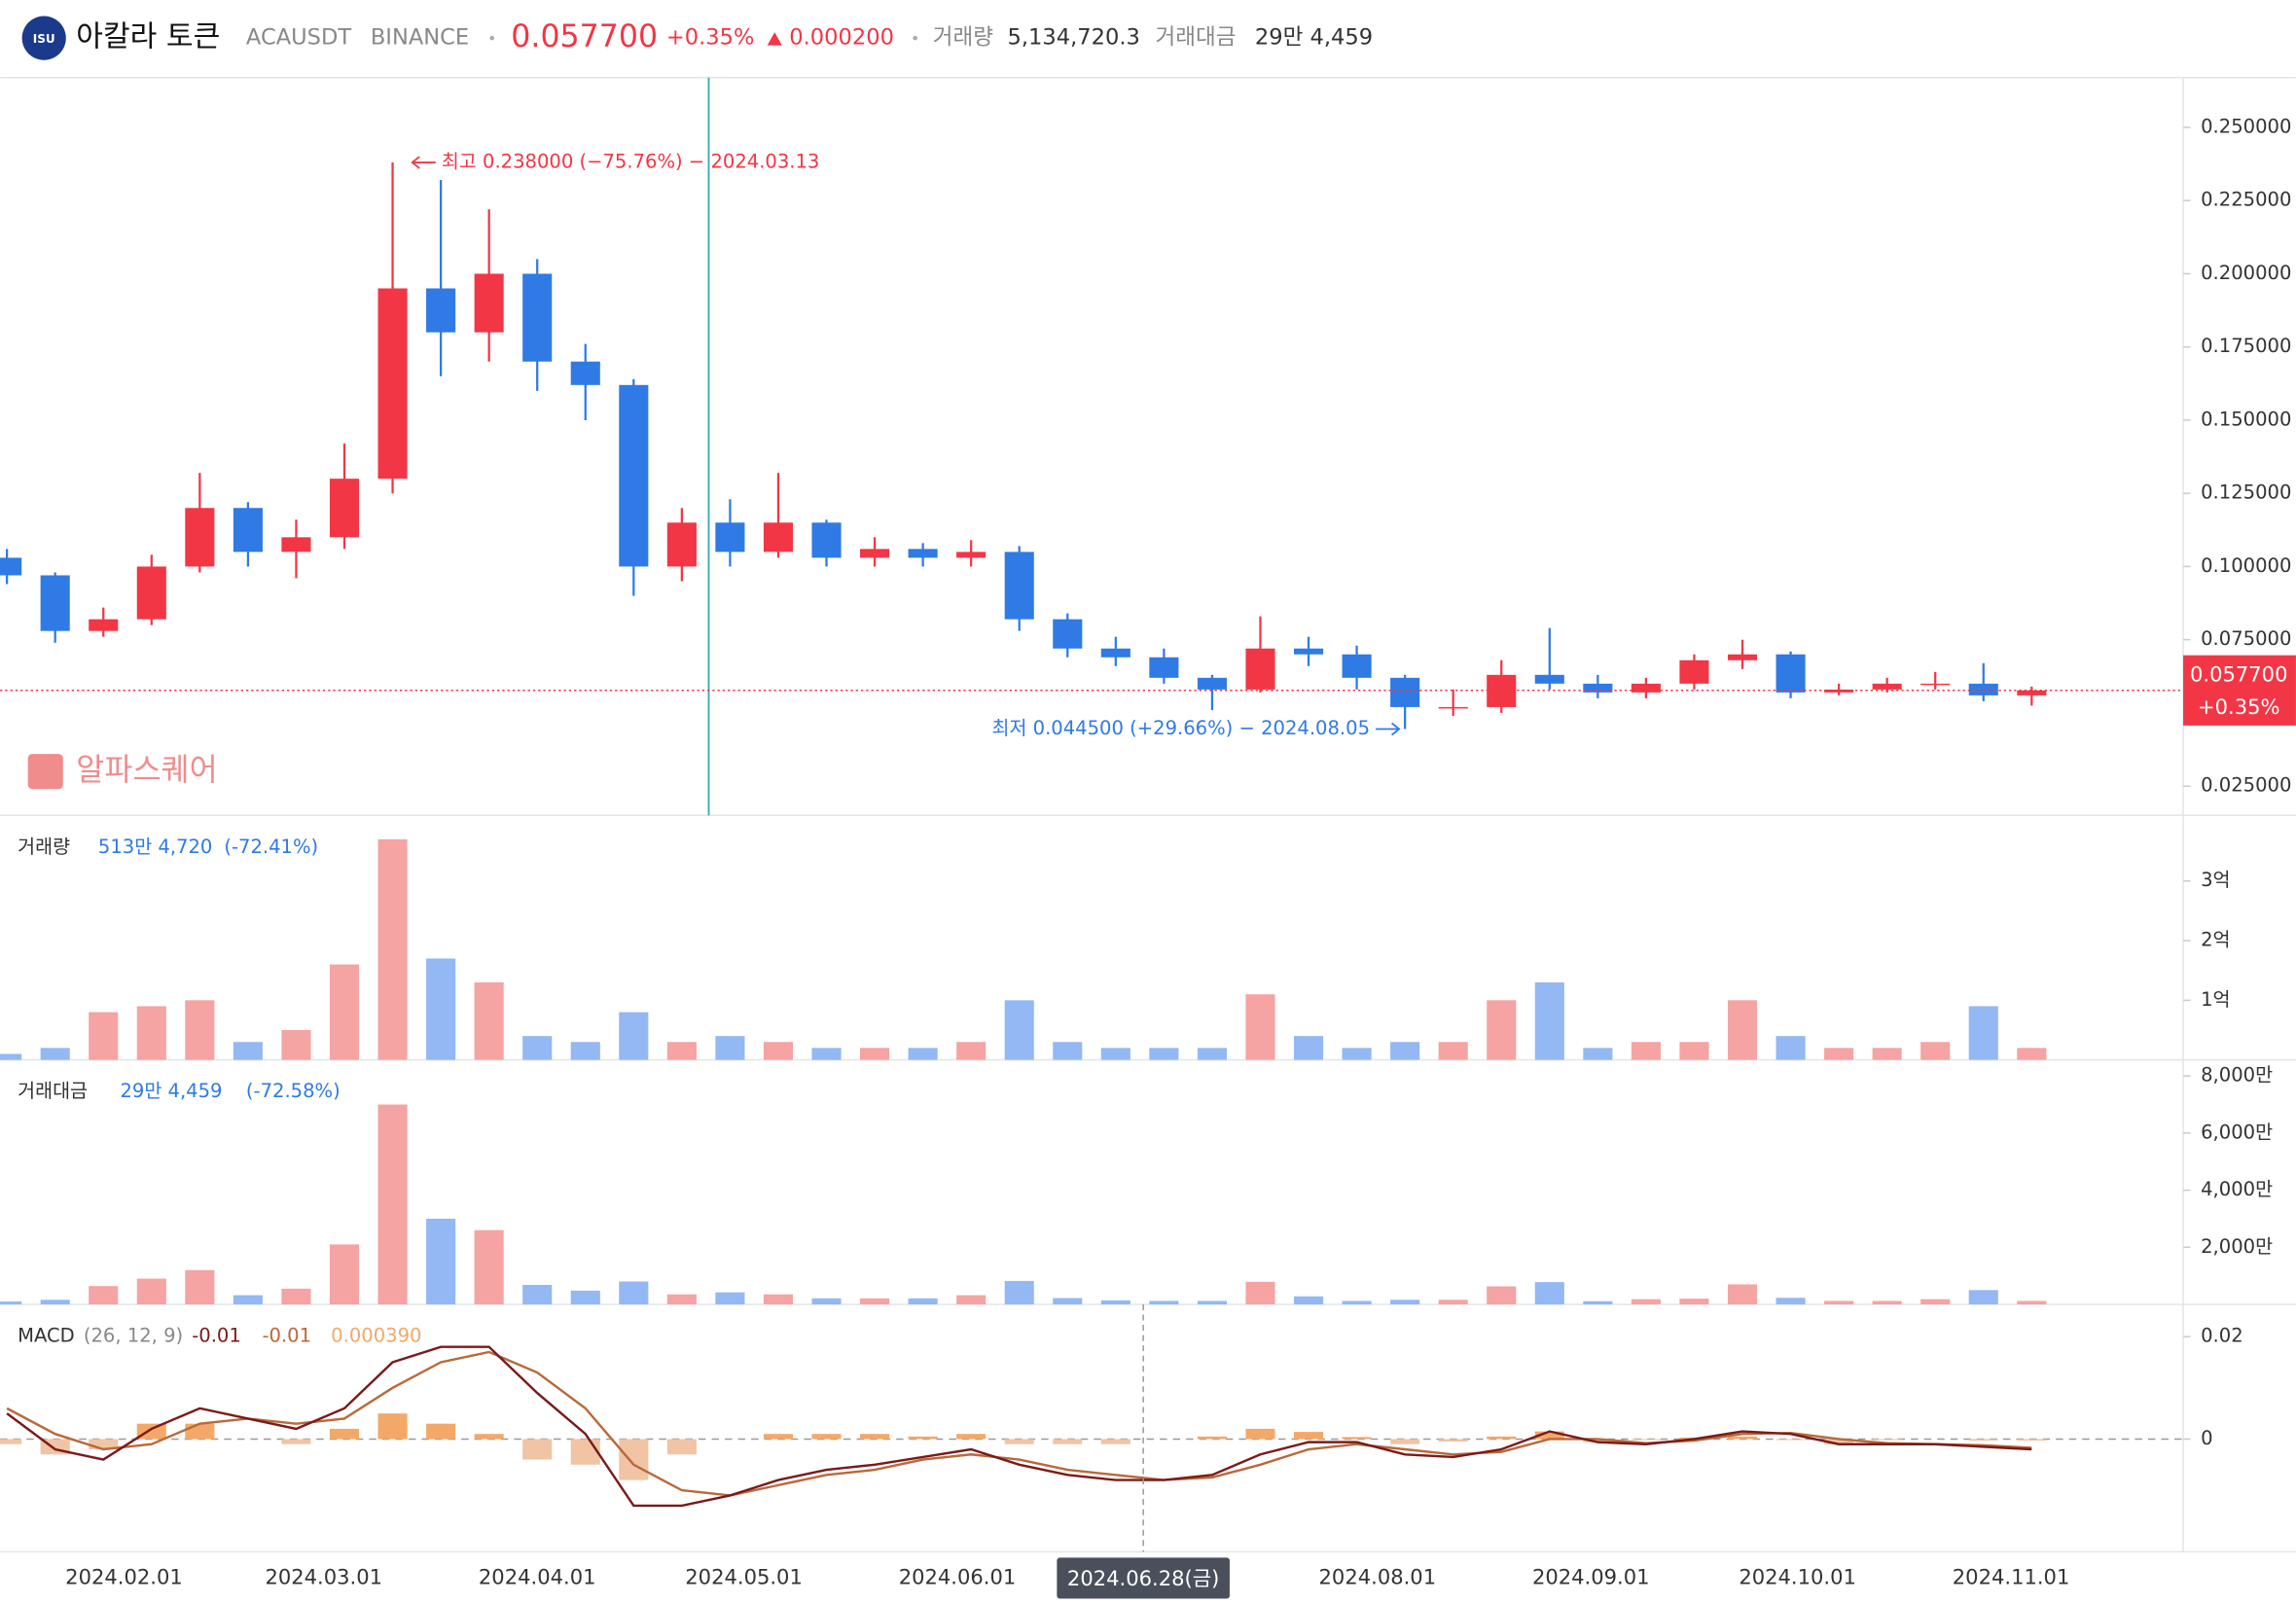  What do you see at coordinates (631, 162) in the screenshot?
I see `annotation: 최고 0.238000 (−75.76%) − 2024.03.13` at bounding box center [631, 162].